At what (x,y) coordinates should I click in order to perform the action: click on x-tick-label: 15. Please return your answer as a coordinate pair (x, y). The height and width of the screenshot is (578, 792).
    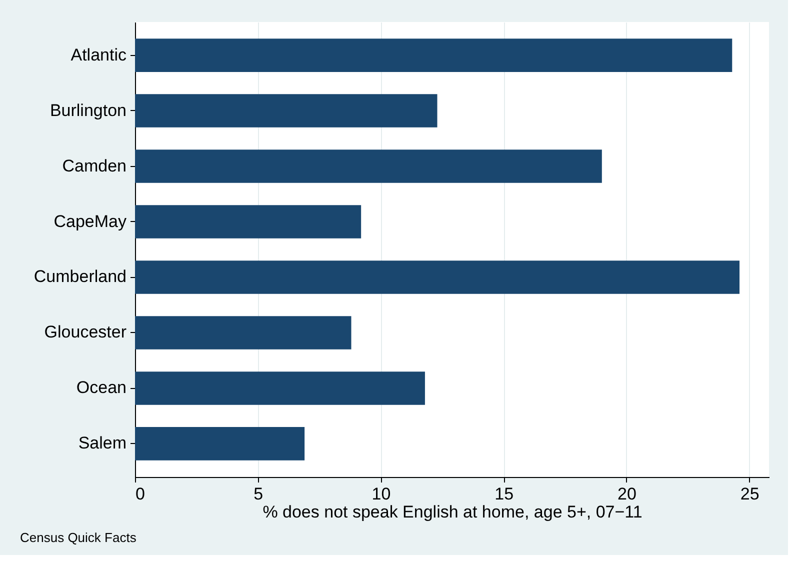
    Looking at the image, I should click on (504, 494).